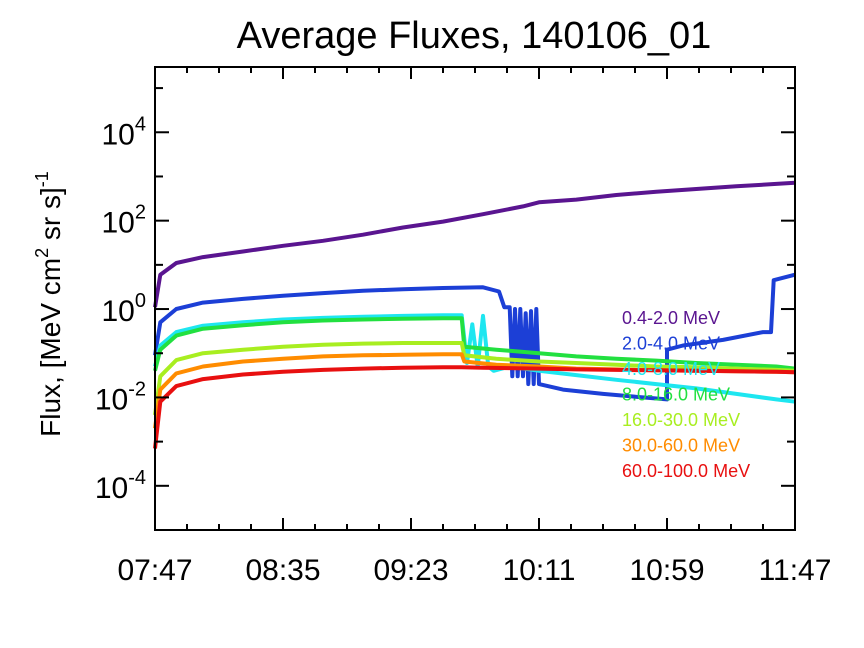 This screenshot has height=648, width=864. Describe the element at coordinates (120, 486) in the screenshot. I see `y-tick-label: 10⁻⁴` at that location.